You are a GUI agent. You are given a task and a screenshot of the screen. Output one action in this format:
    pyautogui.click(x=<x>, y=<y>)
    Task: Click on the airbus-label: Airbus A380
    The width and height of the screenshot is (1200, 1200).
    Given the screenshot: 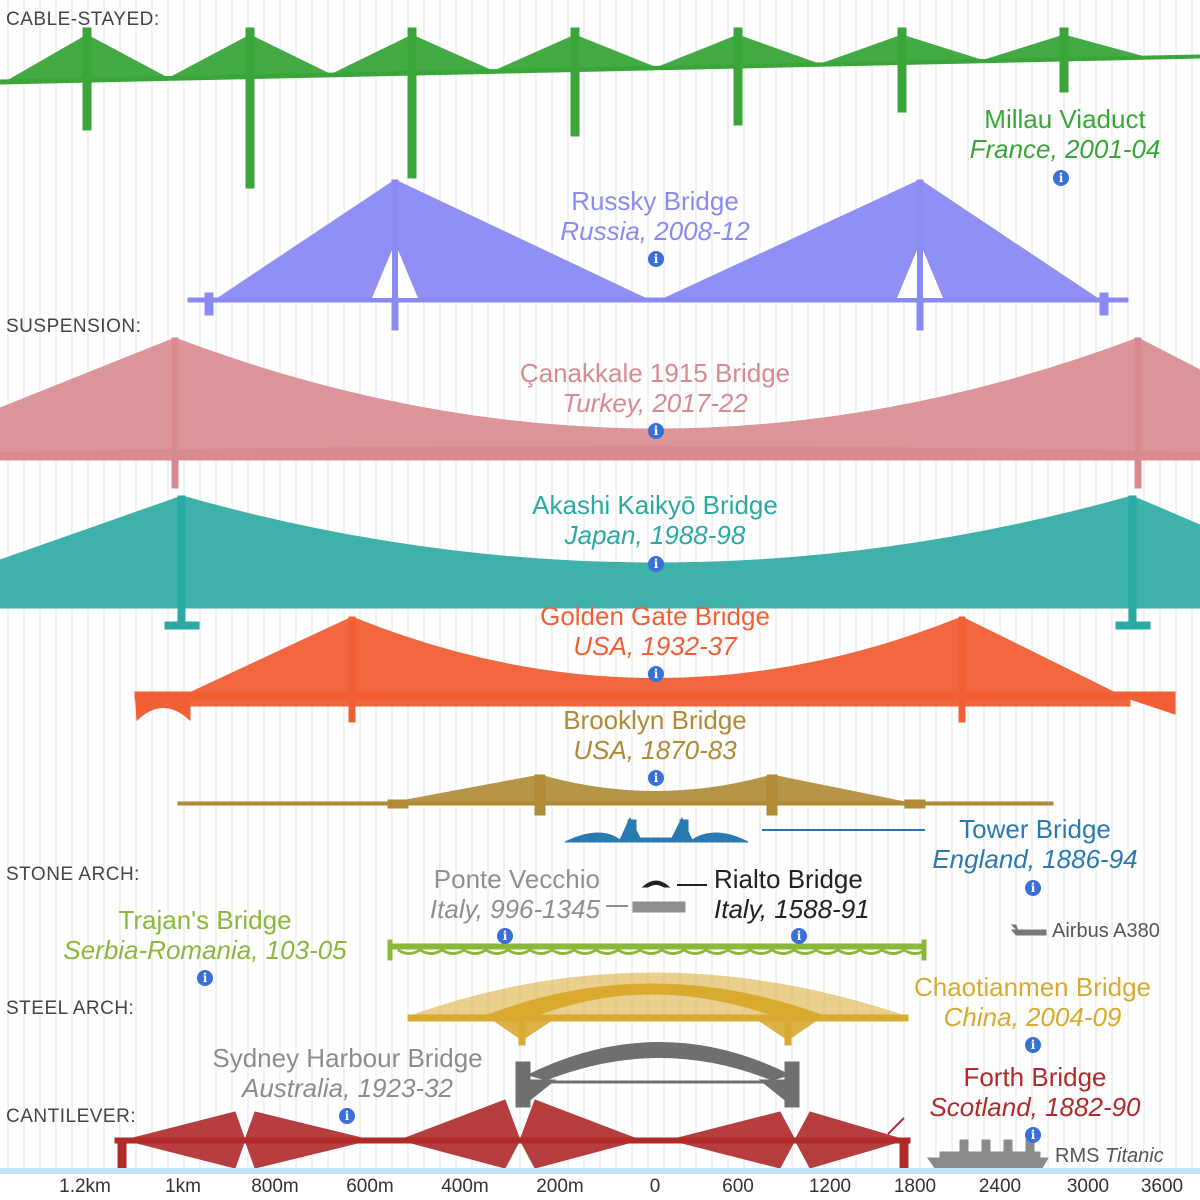 What is the action you would take?
    pyautogui.click(x=1106, y=931)
    